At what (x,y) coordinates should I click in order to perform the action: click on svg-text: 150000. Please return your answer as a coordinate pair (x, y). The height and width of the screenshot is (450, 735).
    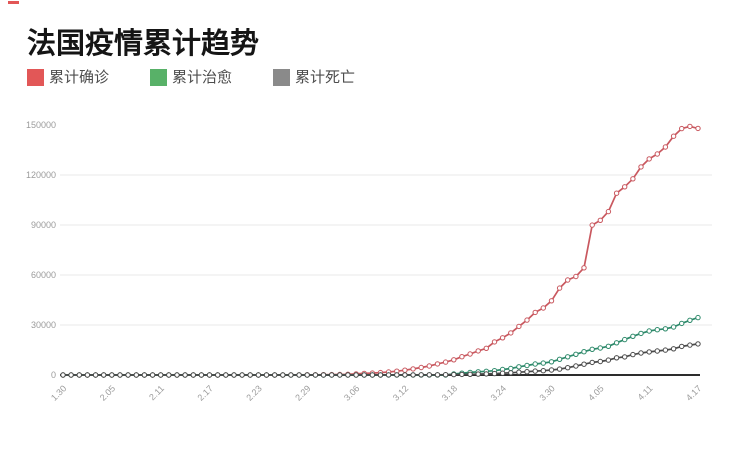
    Looking at the image, I should click on (41, 125).